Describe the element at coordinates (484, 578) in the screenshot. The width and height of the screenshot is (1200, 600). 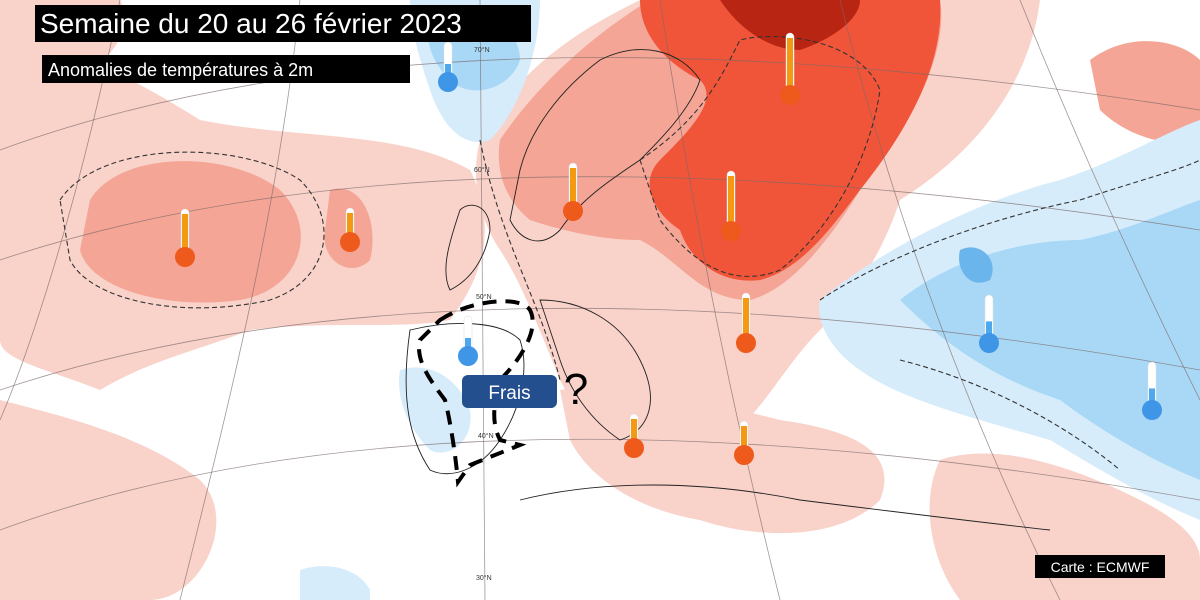
I see `lat-label: 30°N` at that location.